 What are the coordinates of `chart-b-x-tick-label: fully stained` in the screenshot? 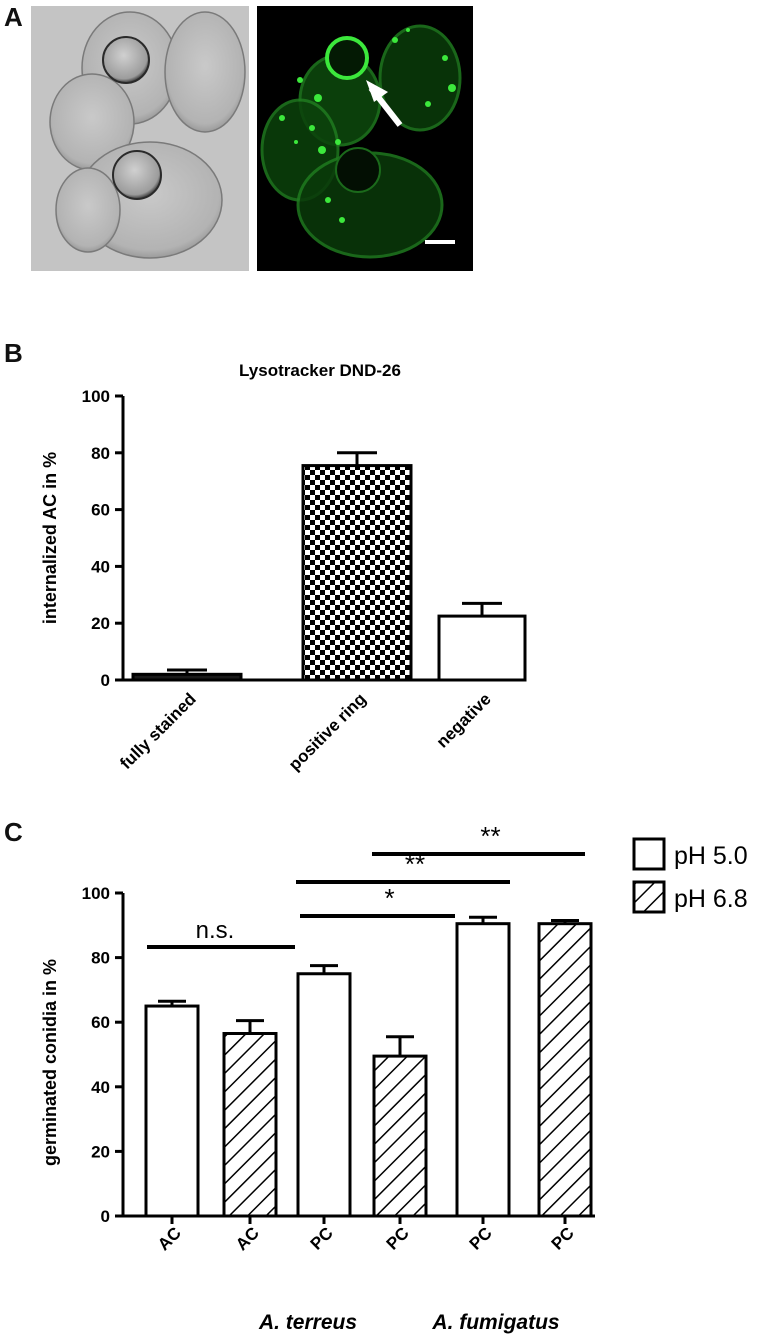 It's located at (158, 731).